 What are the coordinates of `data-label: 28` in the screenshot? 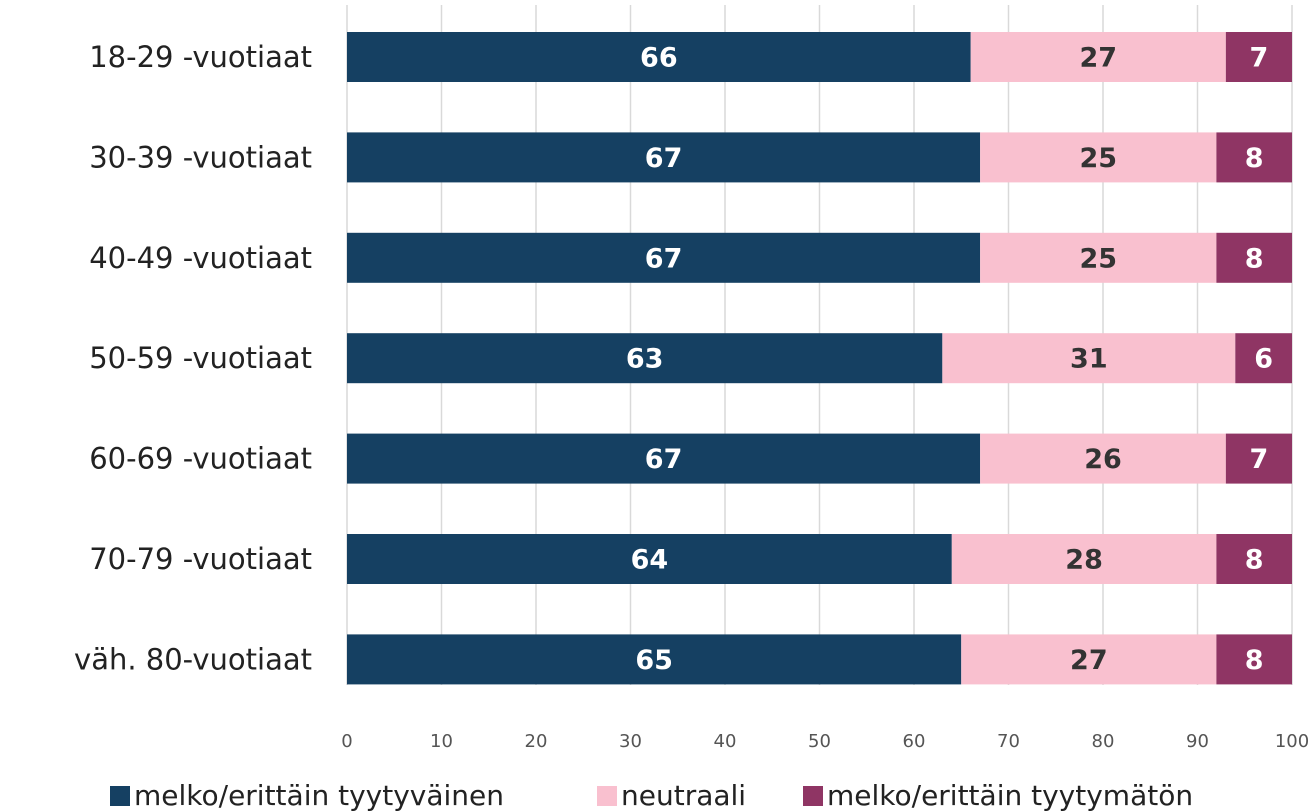 It's located at (1084, 560).